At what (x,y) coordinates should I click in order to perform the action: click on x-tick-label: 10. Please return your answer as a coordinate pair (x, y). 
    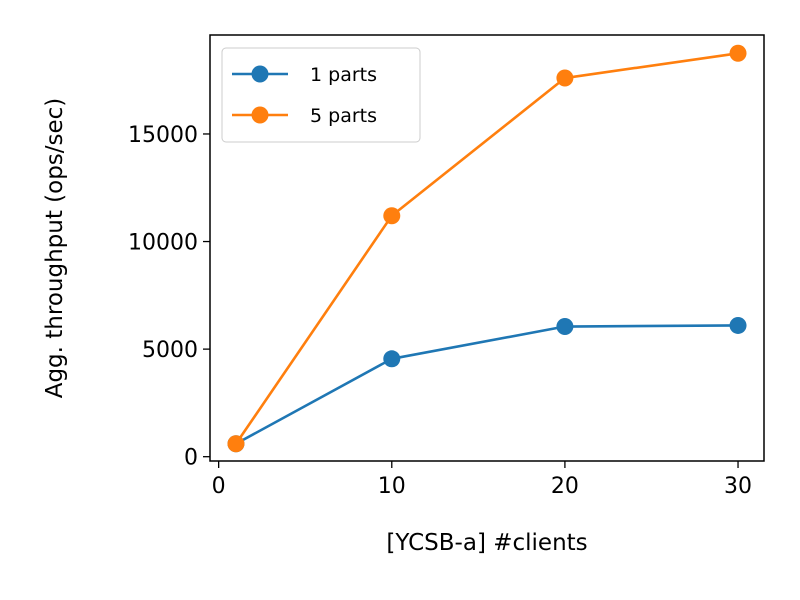
    Looking at the image, I should click on (392, 486).